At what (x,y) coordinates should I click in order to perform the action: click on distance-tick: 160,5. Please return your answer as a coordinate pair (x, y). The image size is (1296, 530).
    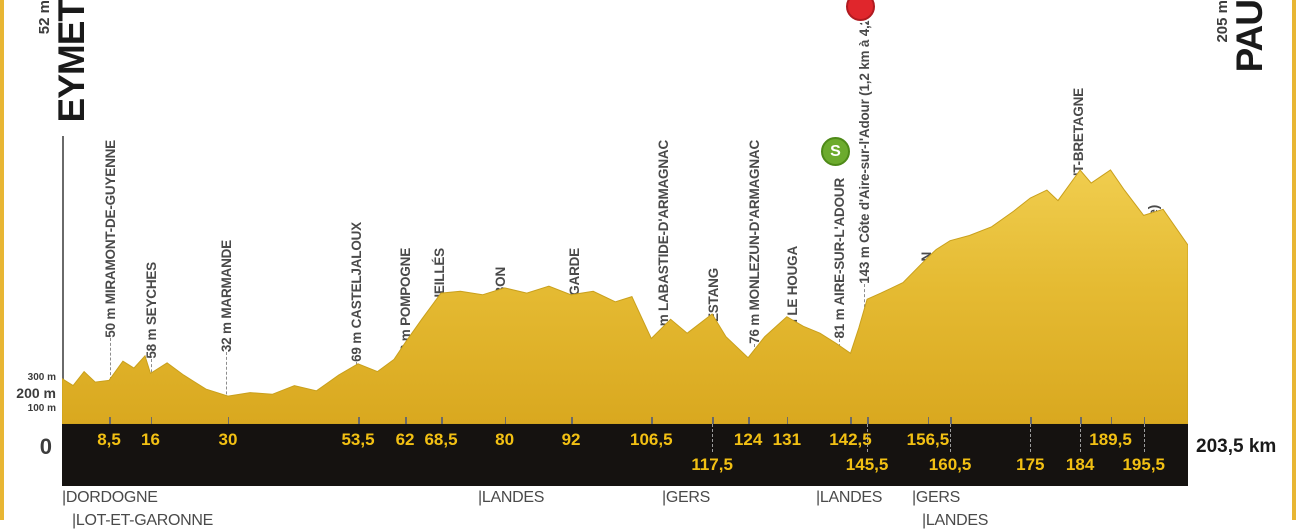
    Looking at the image, I should click on (950, 464).